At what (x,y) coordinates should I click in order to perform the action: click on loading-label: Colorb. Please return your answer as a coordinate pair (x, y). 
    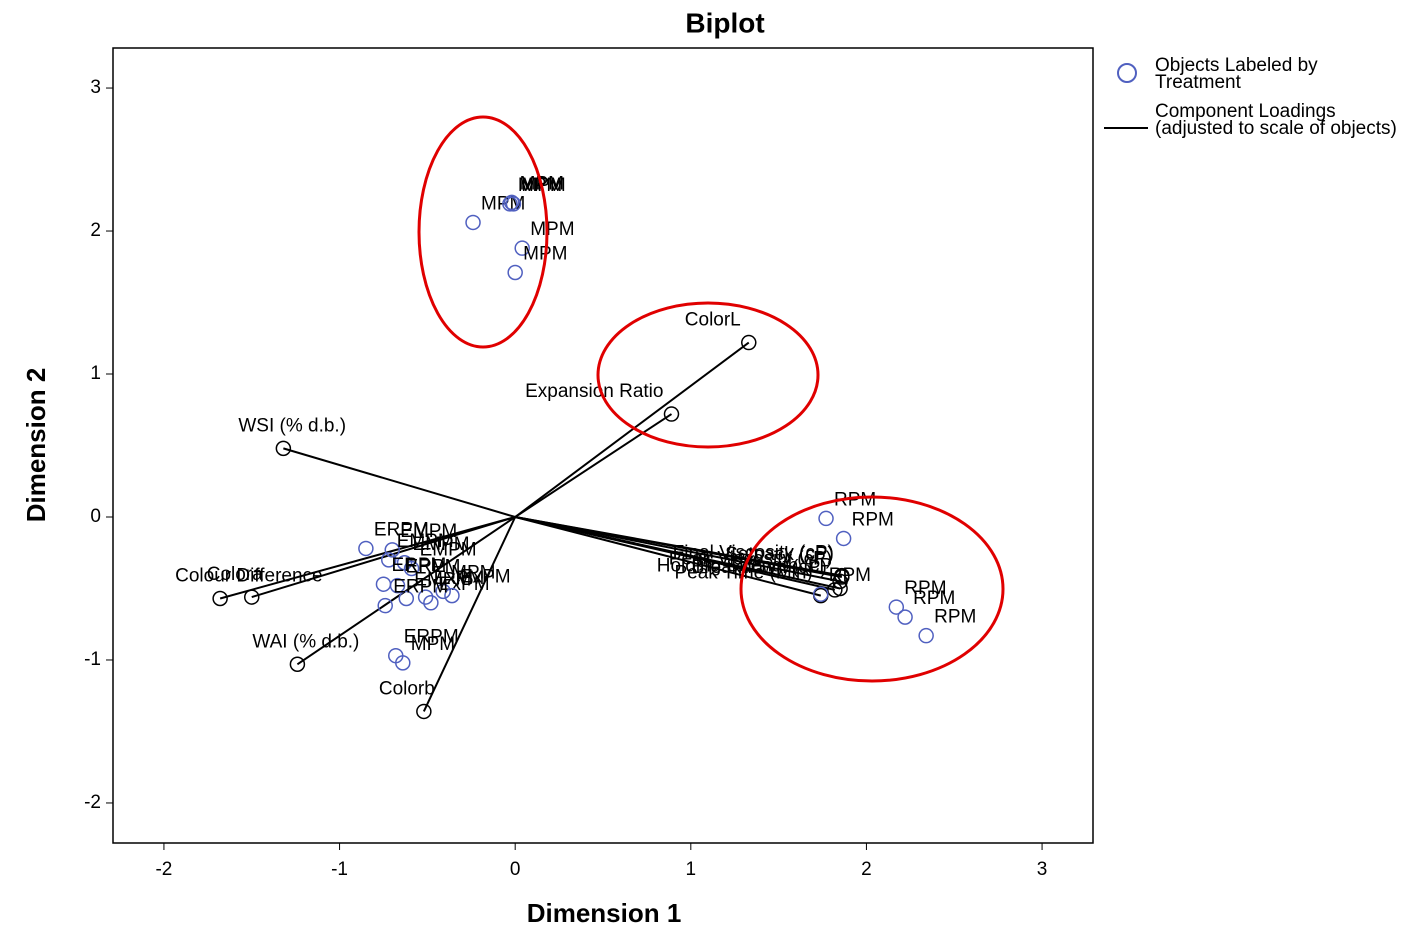
    Looking at the image, I should click on (407, 688).